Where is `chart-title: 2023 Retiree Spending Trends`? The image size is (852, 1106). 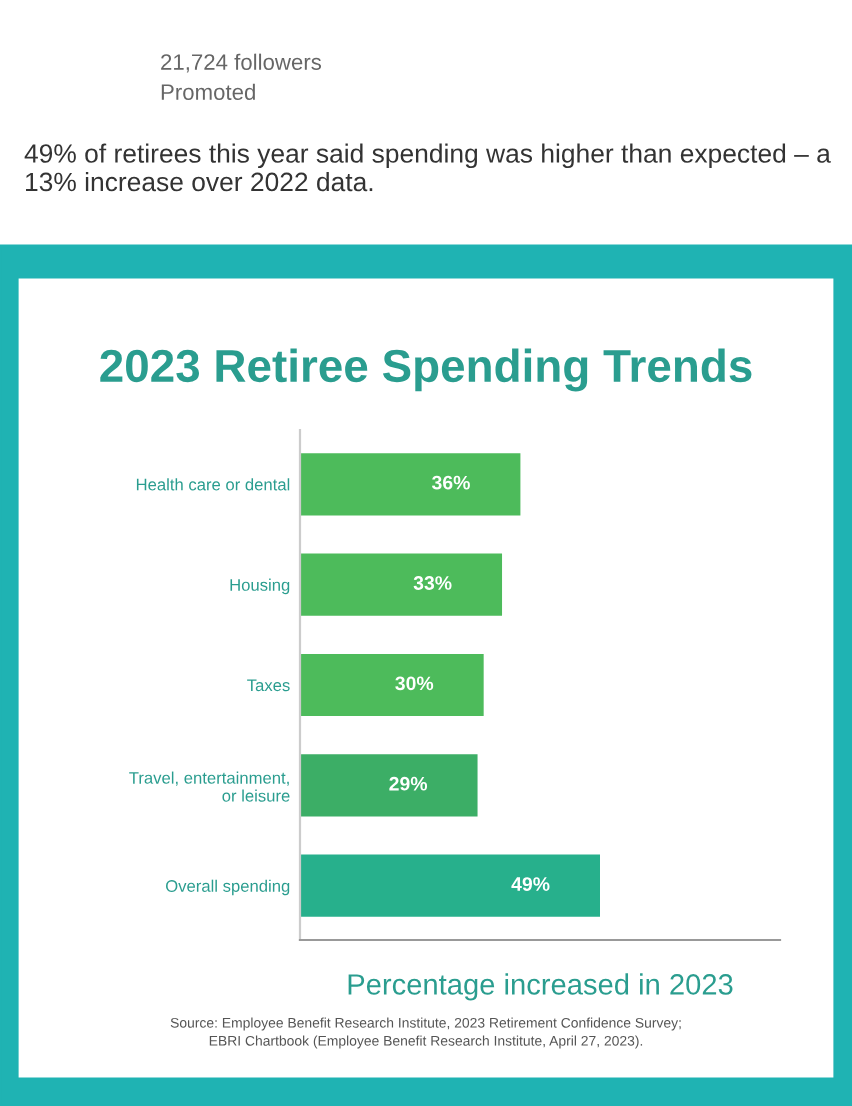 chart-title: 2023 Retiree Spending Trends is located at coordinates (426, 370).